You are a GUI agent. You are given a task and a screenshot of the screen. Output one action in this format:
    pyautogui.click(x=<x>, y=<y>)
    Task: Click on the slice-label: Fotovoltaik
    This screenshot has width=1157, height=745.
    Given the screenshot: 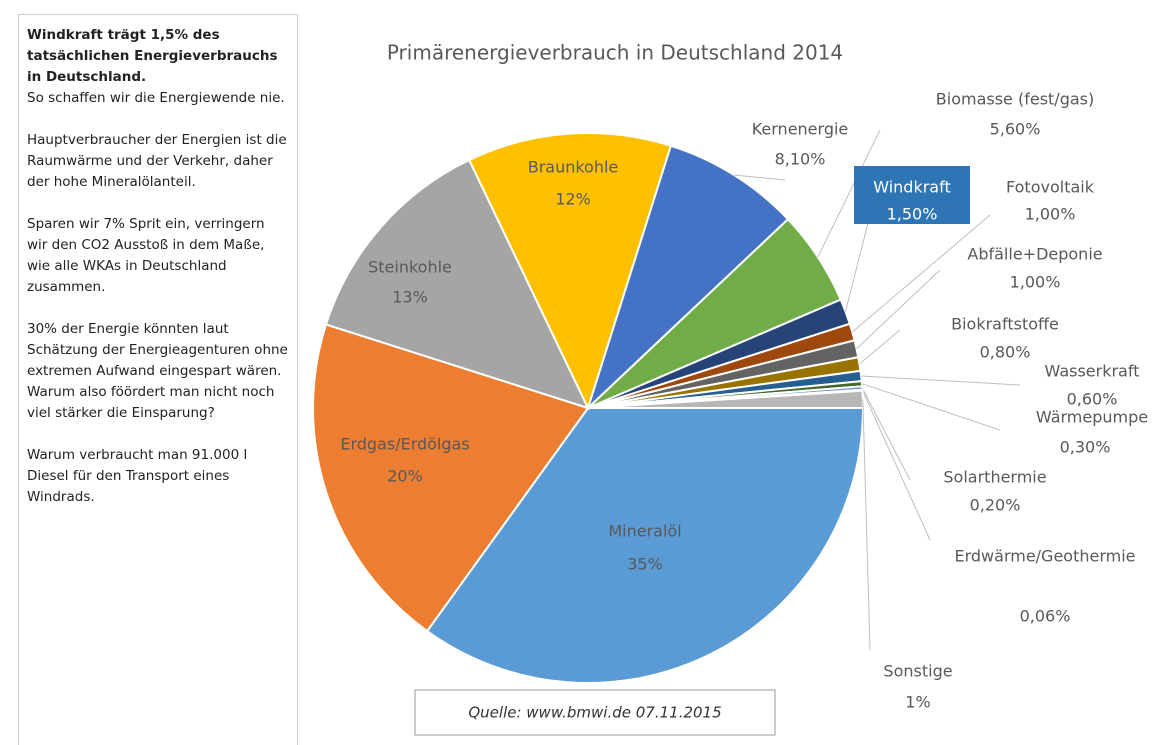 What is the action you would take?
    pyautogui.click(x=1050, y=187)
    